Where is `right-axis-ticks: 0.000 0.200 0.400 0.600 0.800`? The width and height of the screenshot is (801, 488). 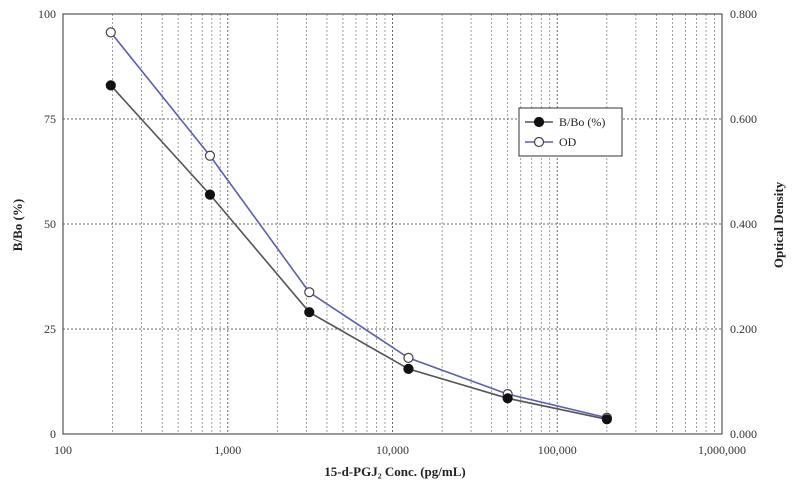 right-axis-ticks: 0.000 0.200 0.400 0.600 0.800 is located at coordinates (743, 224).